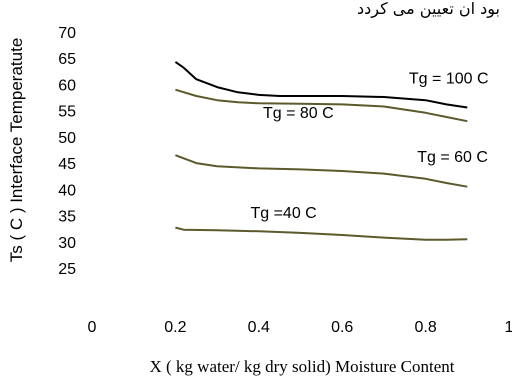 This screenshot has height=382, width=512. I want to click on y-tick-label: 55, so click(67, 112).